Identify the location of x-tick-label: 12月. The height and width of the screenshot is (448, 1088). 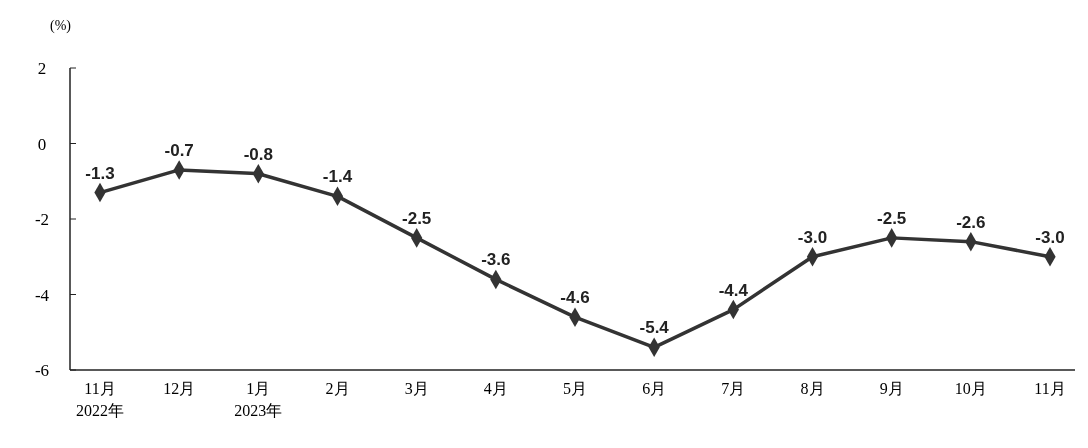
(179, 388).